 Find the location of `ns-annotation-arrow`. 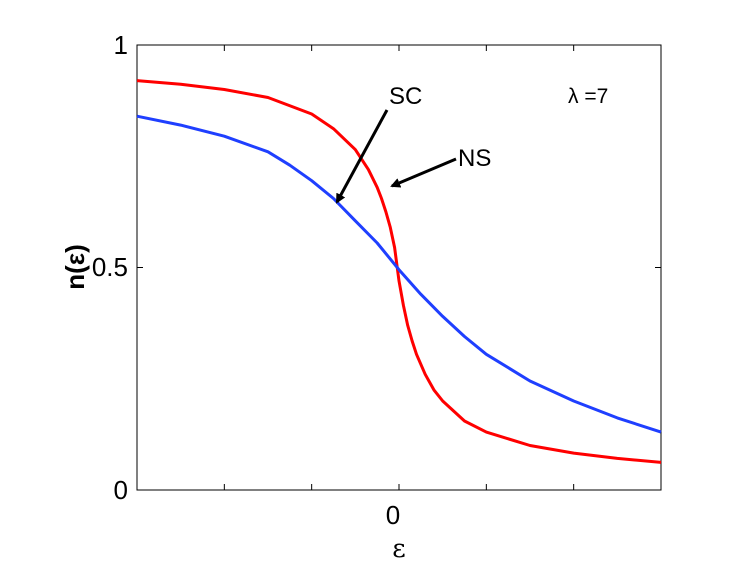

ns-annotation-arrow is located at coordinates (423, 172).